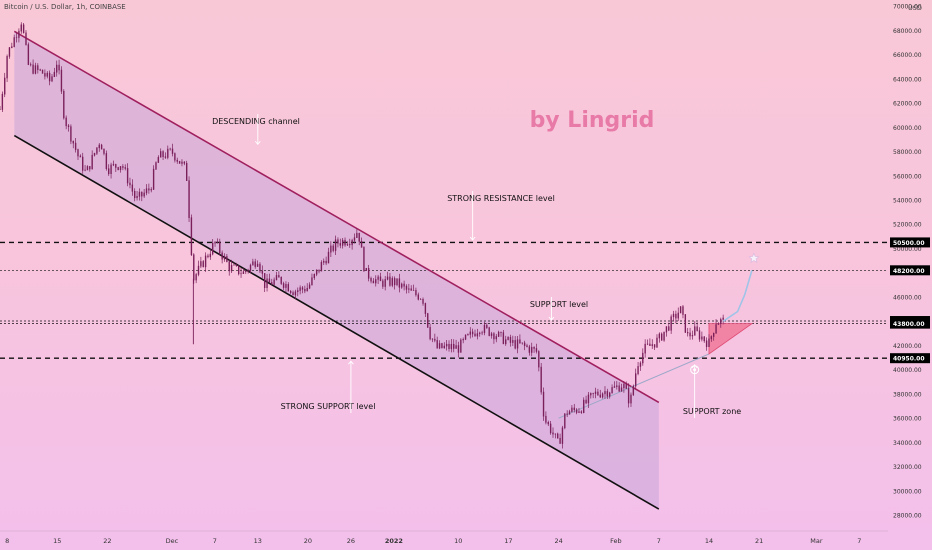  Describe the element at coordinates (328, 406) in the screenshot. I see `annotation-label: STRONG SUPPORT level` at that location.